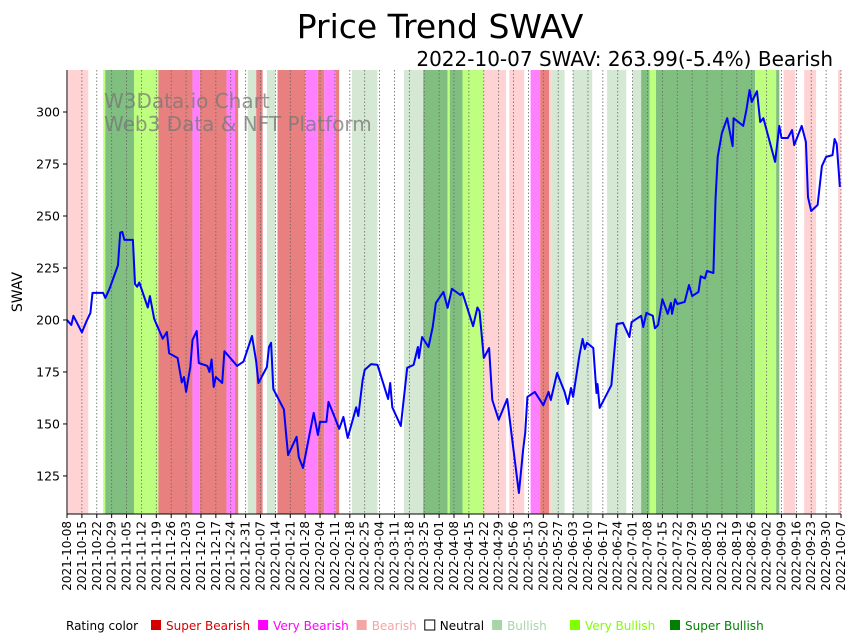 Image resolution: width=857 pixels, height=641 pixels. Describe the element at coordinates (97, 556) in the screenshot. I see `x-tick-label: 2021-10-22` at that location.